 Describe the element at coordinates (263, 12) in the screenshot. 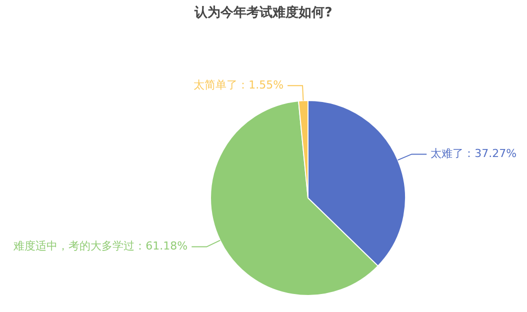

I see `chart-title: 认为今年考试难度如何?` at that location.